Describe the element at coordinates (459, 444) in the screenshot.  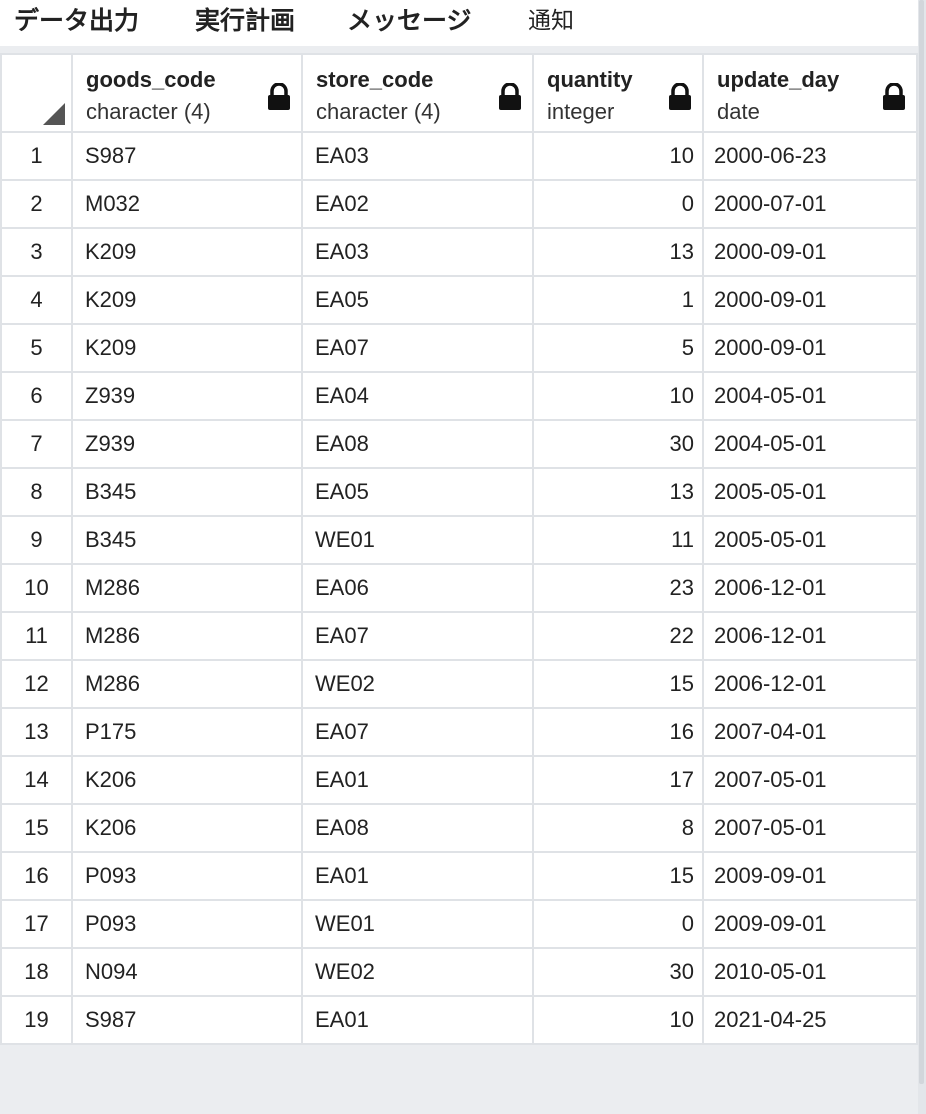
I see `table-row: 7 Z939 EA08 30 2004-05-01` at that location.